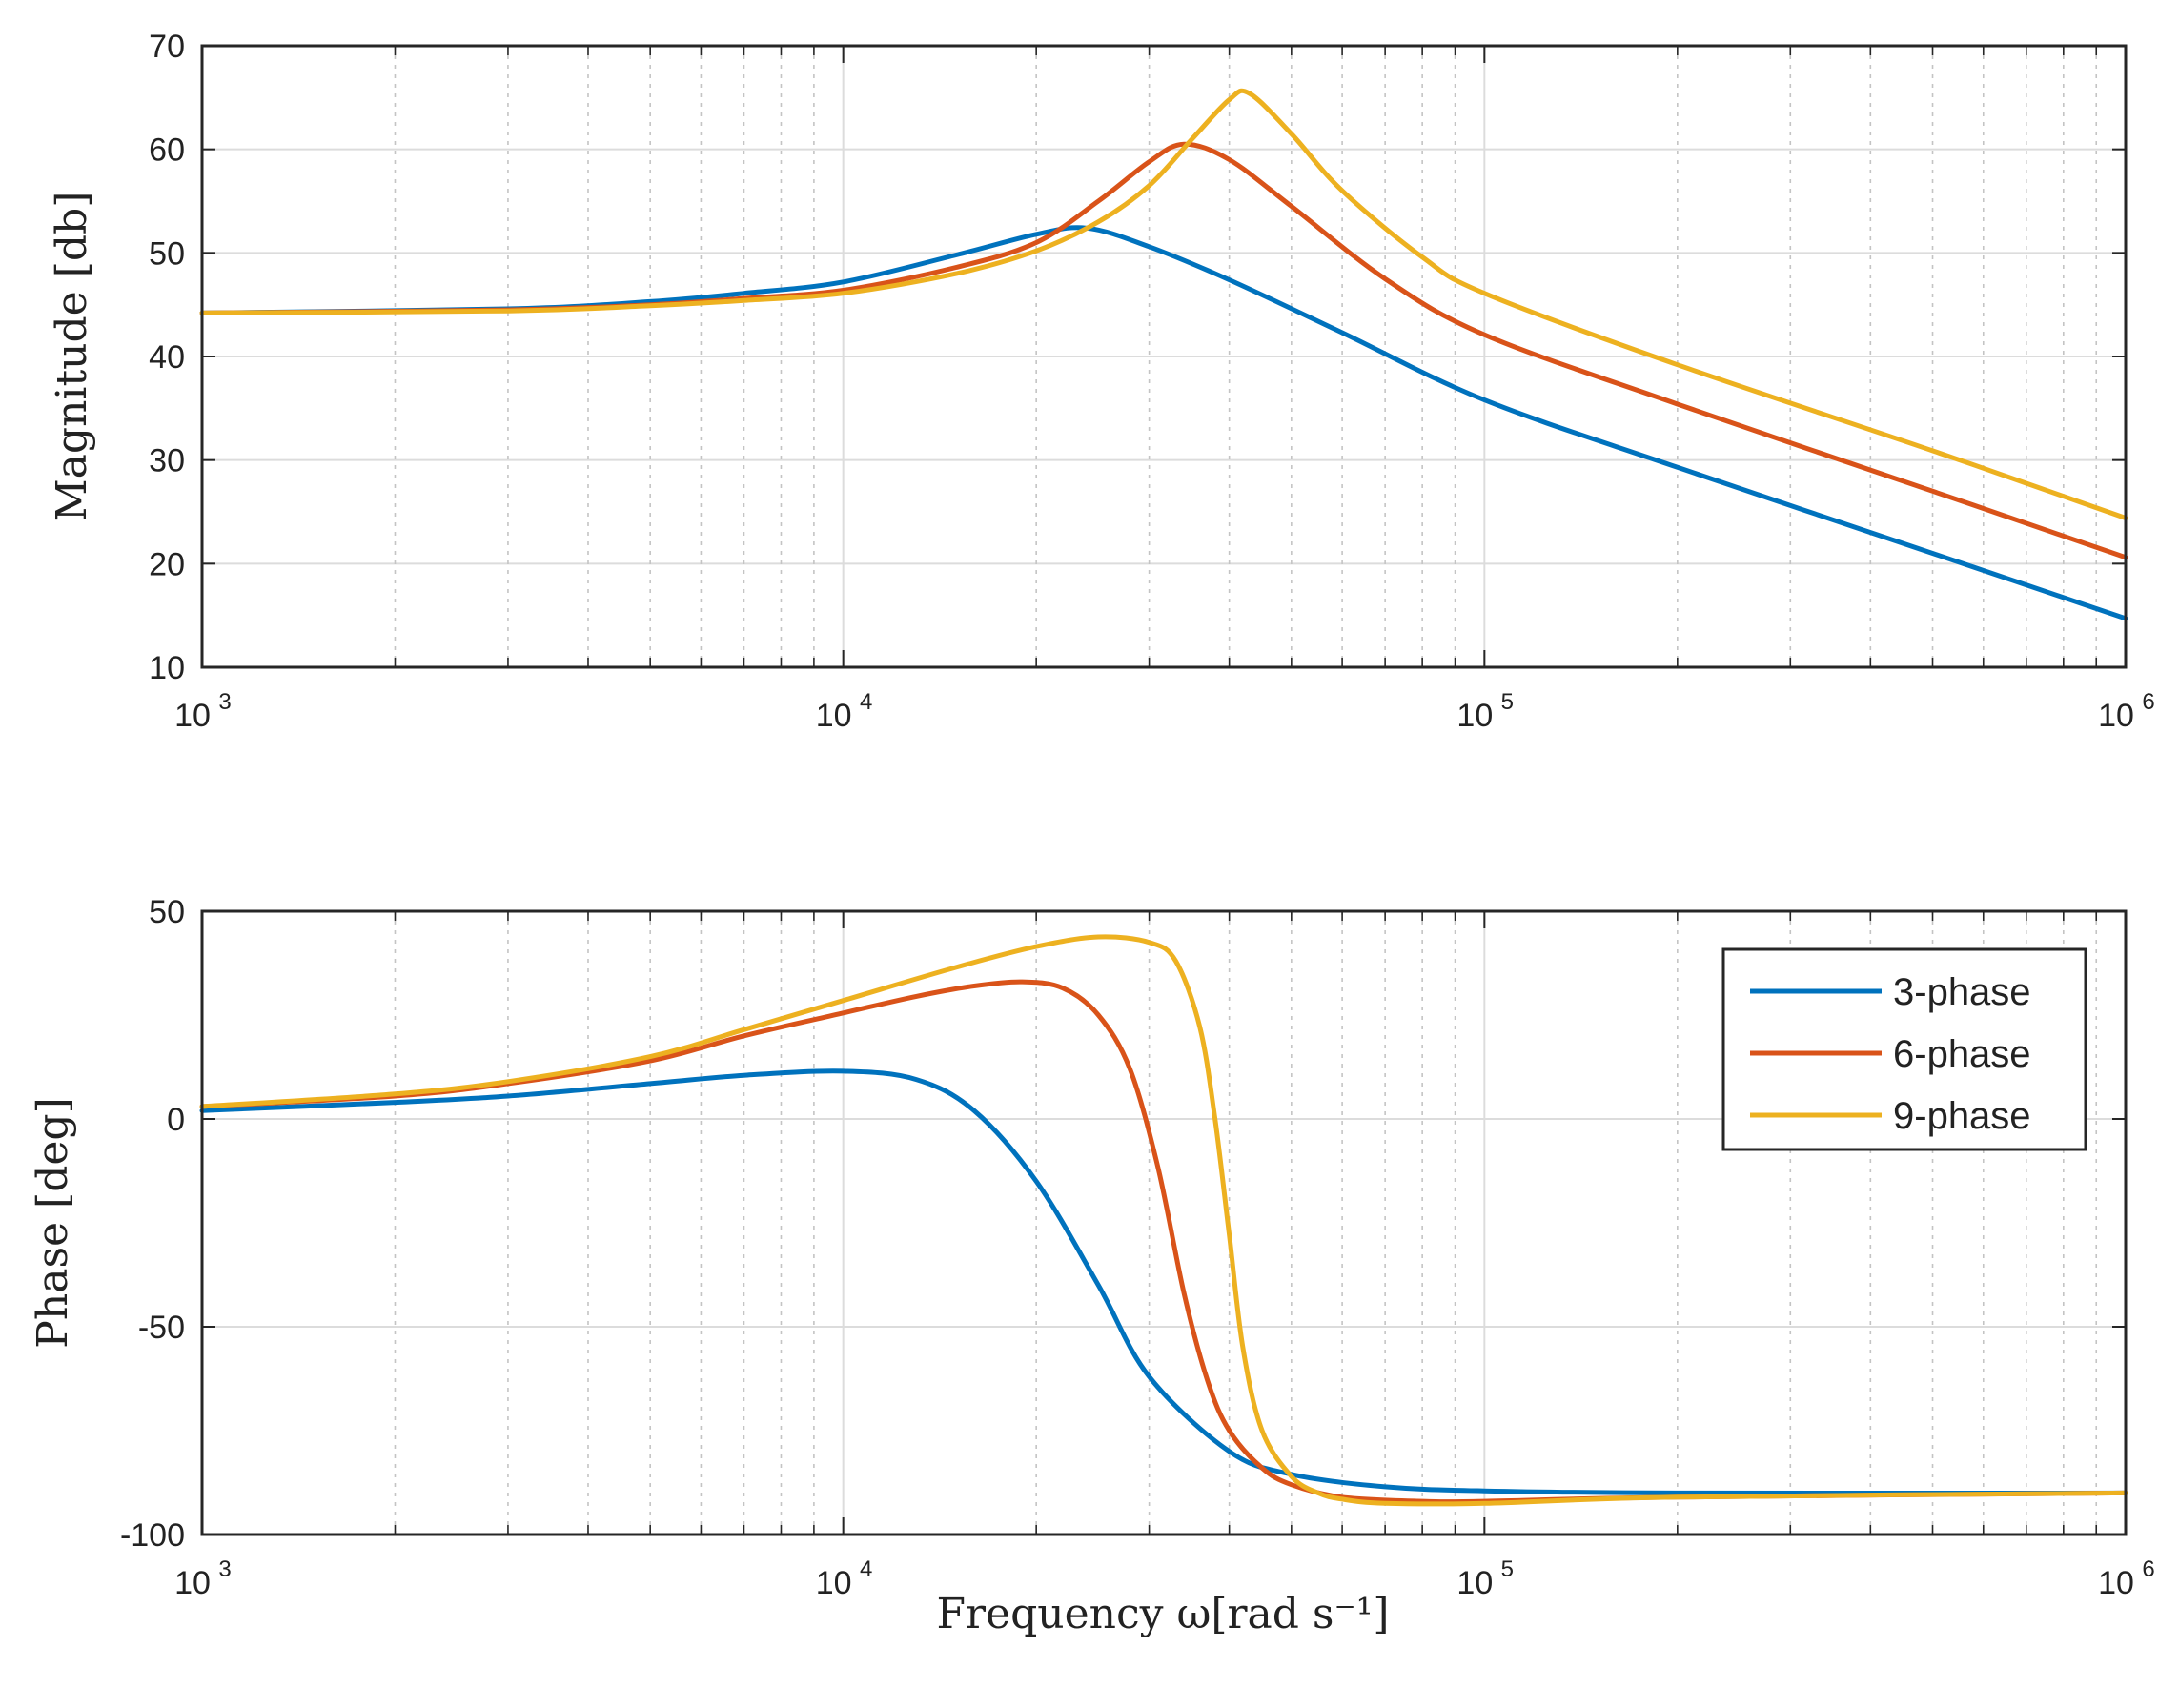 The height and width of the screenshot is (1708, 2179). Describe the element at coordinates (1962, 1054) in the screenshot. I see `legend-label-6-phase: 6-phase` at that location.